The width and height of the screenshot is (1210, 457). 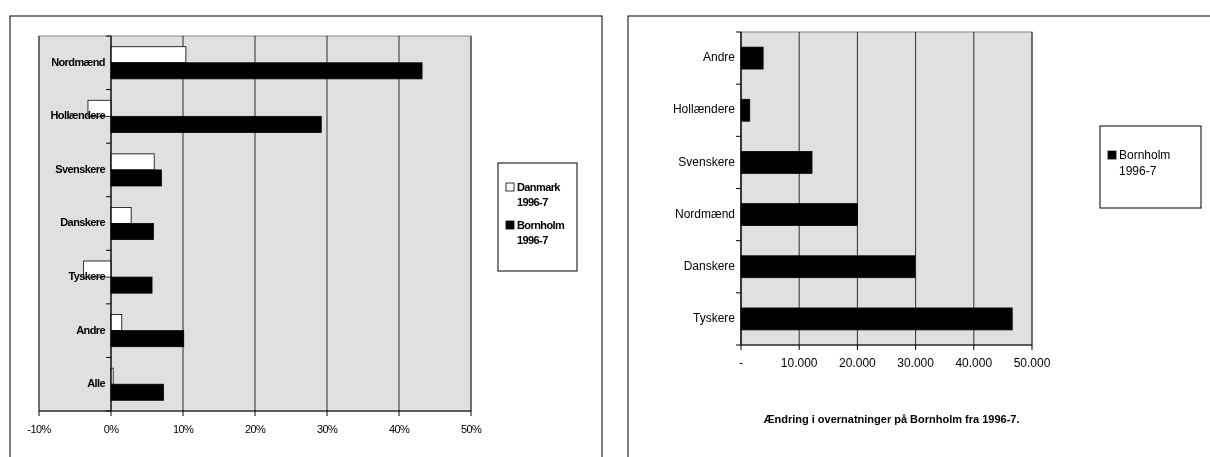 I want to click on x-tick-label: 30.000, so click(x=916, y=363).